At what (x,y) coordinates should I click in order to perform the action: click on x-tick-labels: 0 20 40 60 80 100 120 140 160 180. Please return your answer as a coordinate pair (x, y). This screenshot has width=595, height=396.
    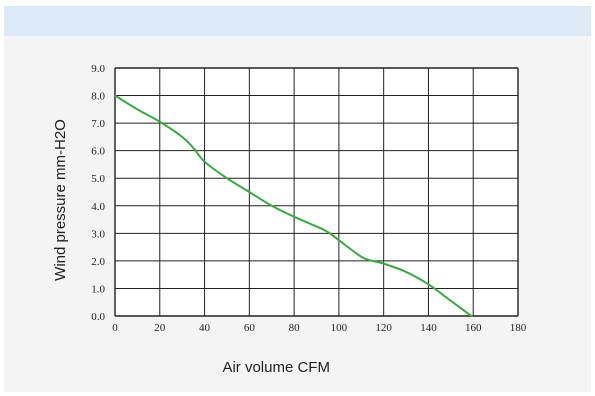
    Looking at the image, I should click on (319, 328).